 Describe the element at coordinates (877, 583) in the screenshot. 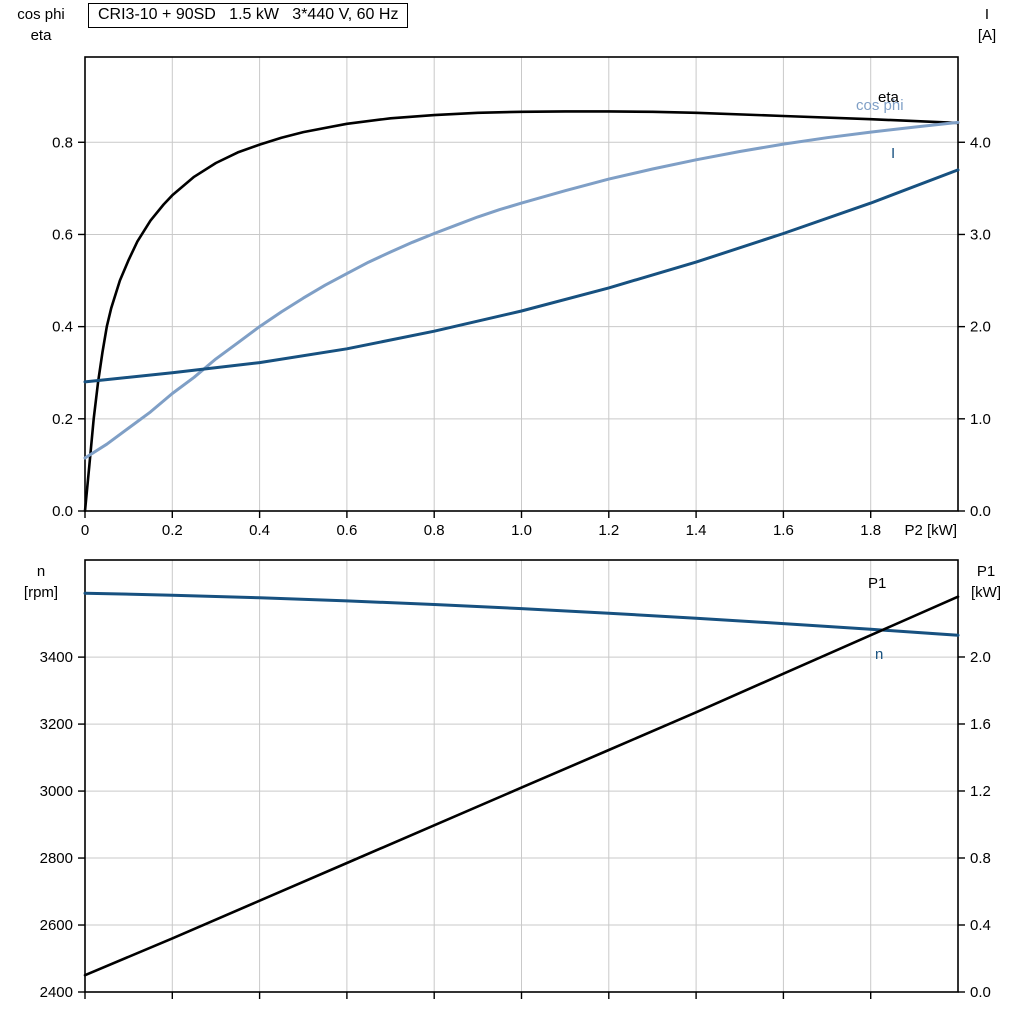

I see `p1-curve-label: P1` at that location.